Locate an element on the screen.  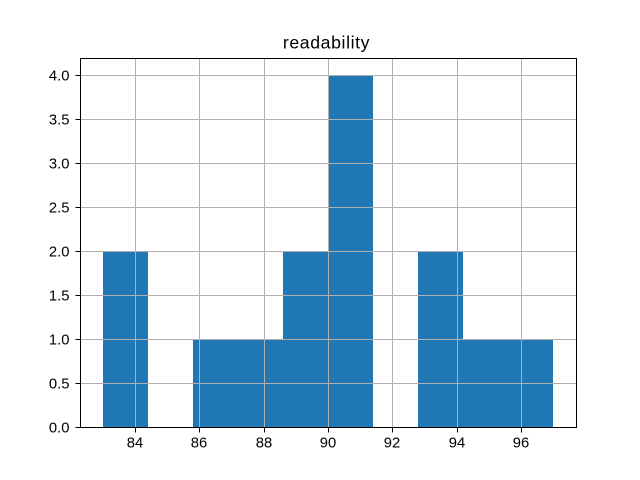
svg-text: 0.0 is located at coordinates (59, 429).